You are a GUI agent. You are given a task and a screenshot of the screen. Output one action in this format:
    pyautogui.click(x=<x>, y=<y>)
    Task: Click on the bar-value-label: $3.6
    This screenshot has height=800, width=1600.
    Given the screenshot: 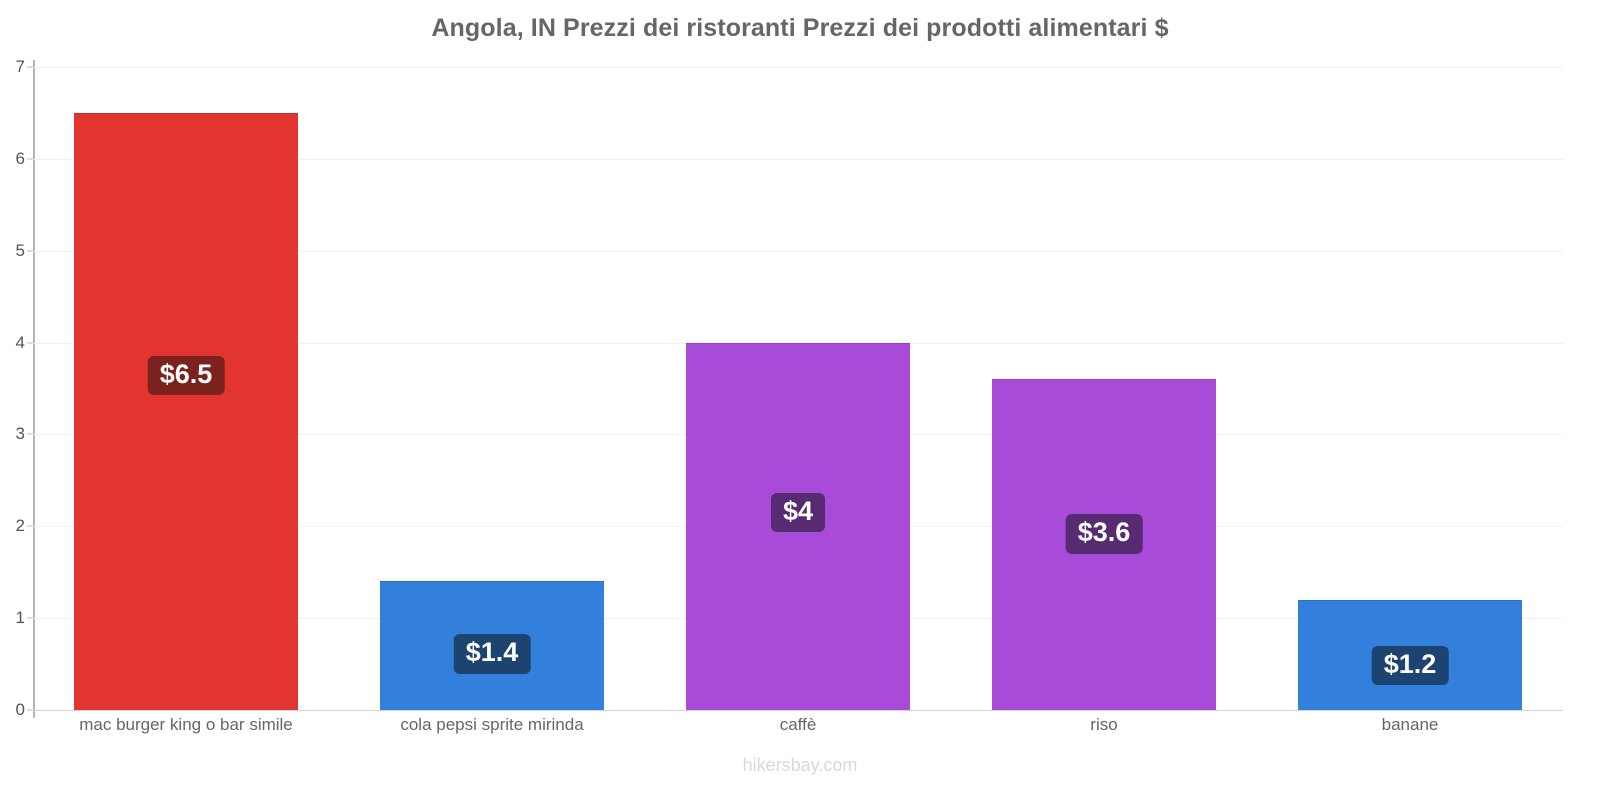 What is the action you would take?
    pyautogui.click(x=1104, y=534)
    